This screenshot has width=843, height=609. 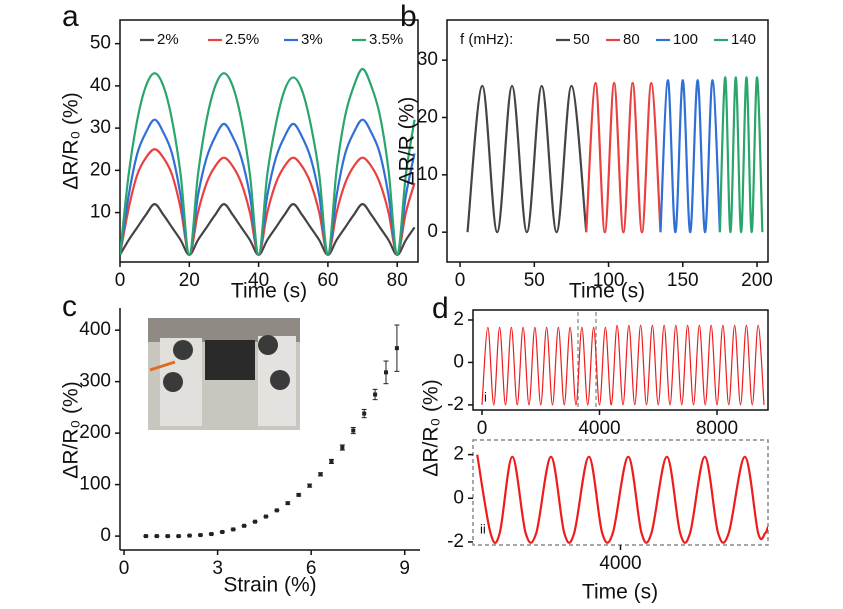 What do you see at coordinates (483, 528) in the screenshot?
I see `annotation: ii` at bounding box center [483, 528].